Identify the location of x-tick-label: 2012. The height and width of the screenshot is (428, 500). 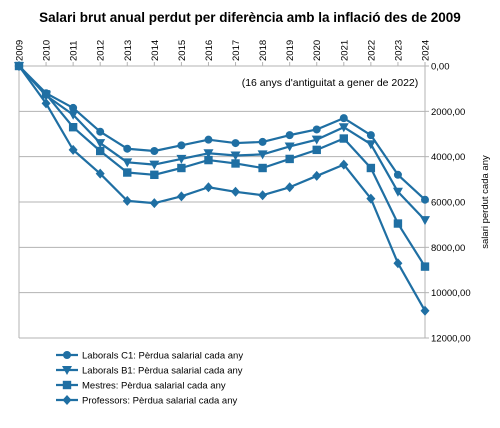
(101, 50).